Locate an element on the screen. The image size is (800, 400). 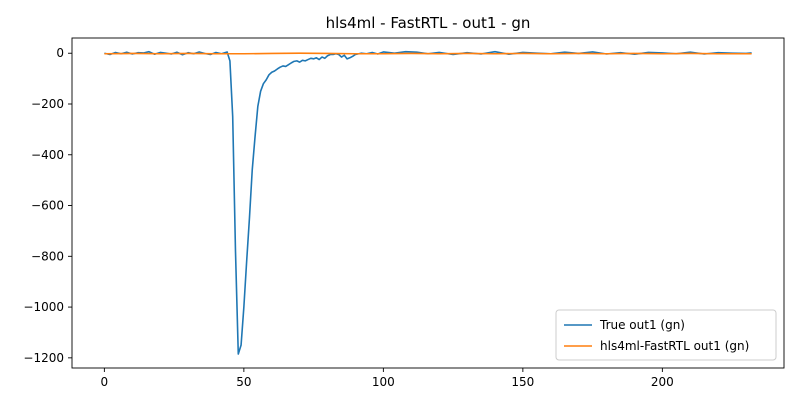
y-tick-label: −400 is located at coordinates (47, 155).